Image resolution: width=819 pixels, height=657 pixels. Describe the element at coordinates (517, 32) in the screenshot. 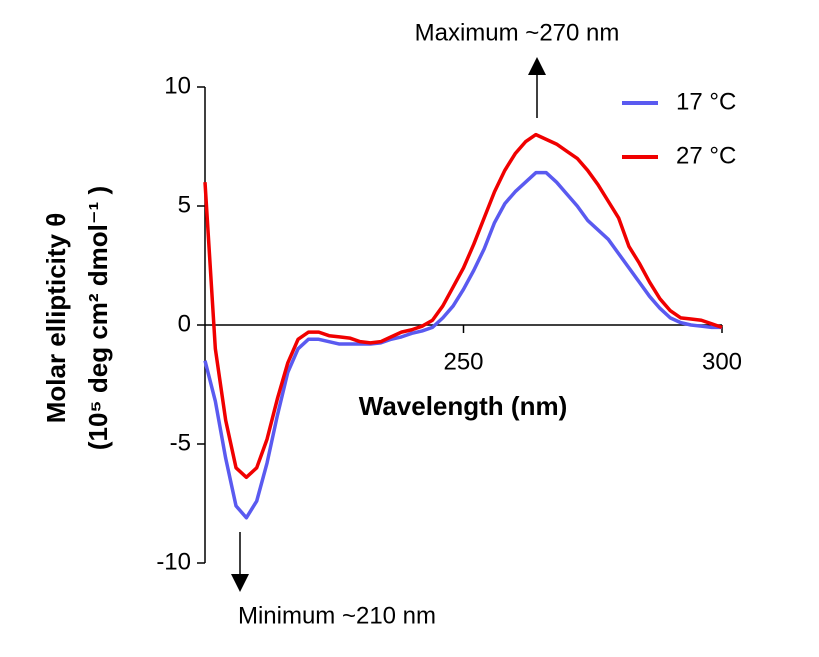

I see `annotation: Maximum ~270 nm` at that location.